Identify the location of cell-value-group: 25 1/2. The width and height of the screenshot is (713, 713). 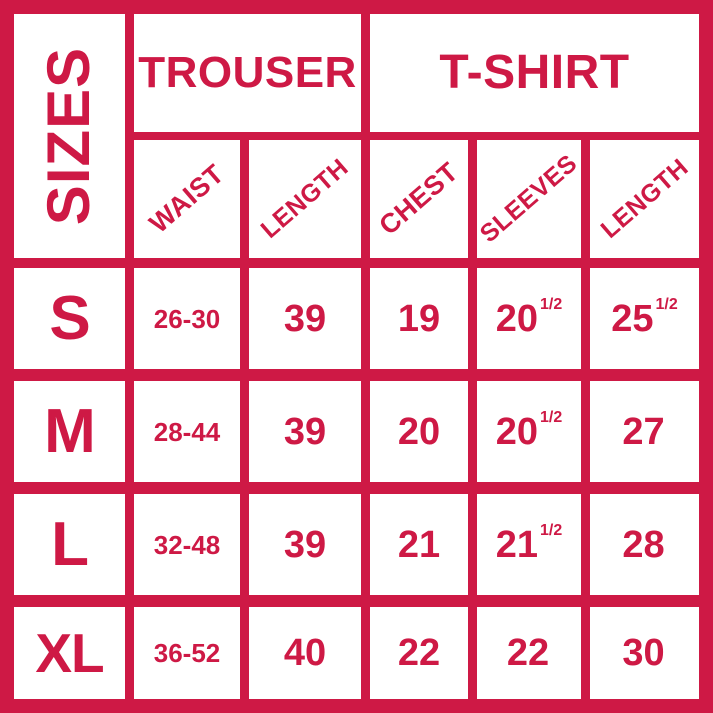
(644, 317).